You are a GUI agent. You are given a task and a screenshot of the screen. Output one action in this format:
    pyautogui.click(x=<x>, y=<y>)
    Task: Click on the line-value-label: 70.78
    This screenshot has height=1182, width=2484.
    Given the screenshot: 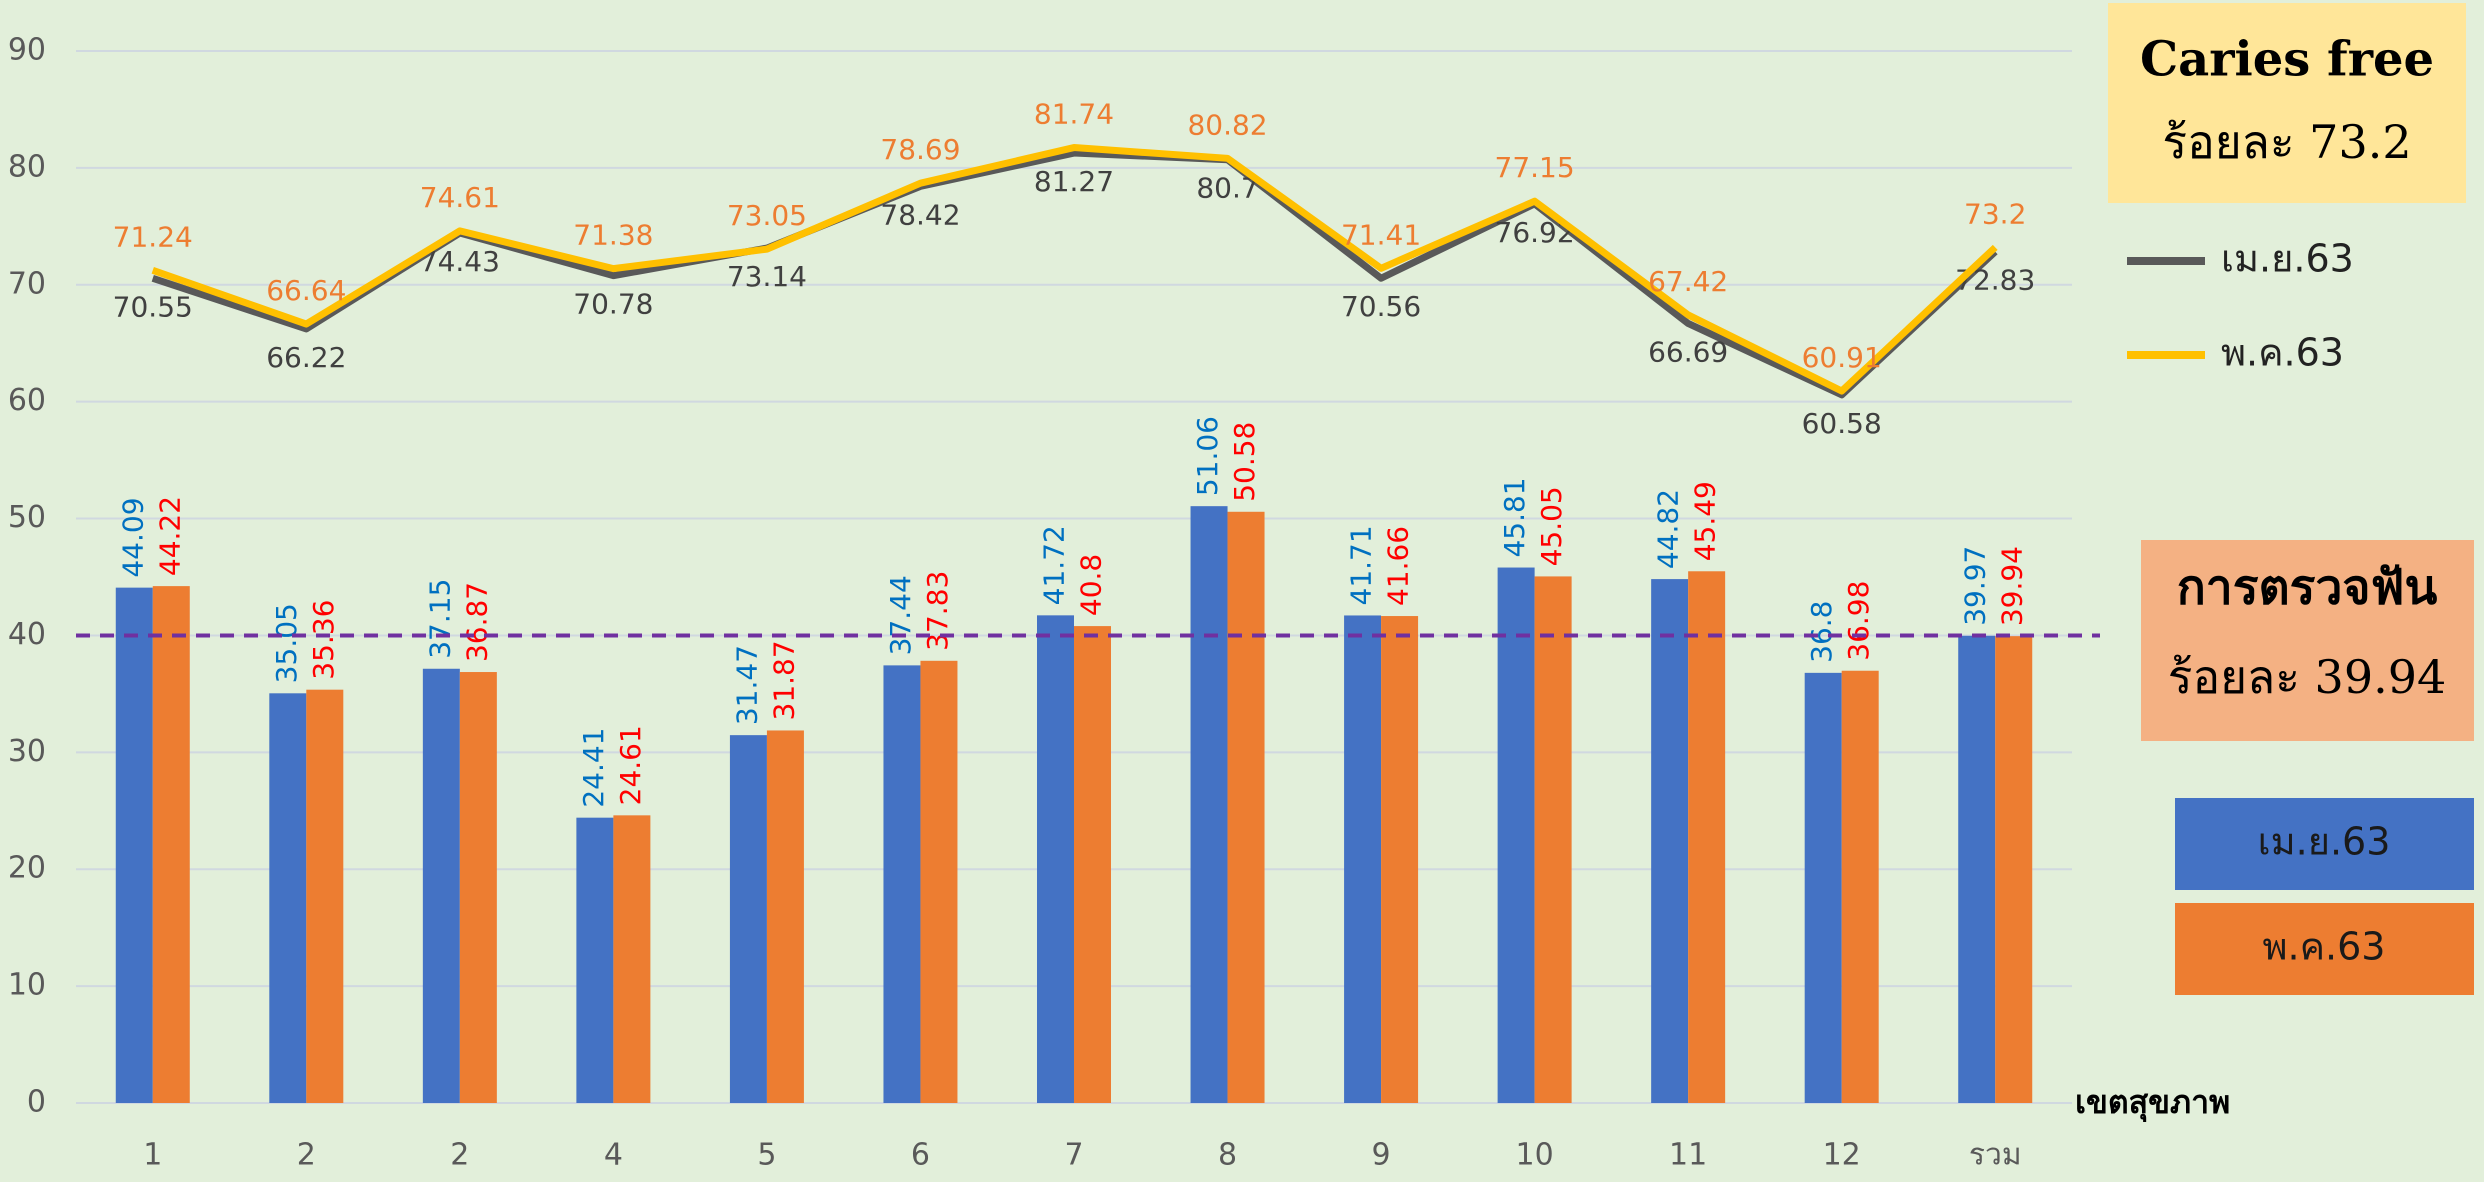 What is the action you would take?
    pyautogui.click(x=613, y=304)
    